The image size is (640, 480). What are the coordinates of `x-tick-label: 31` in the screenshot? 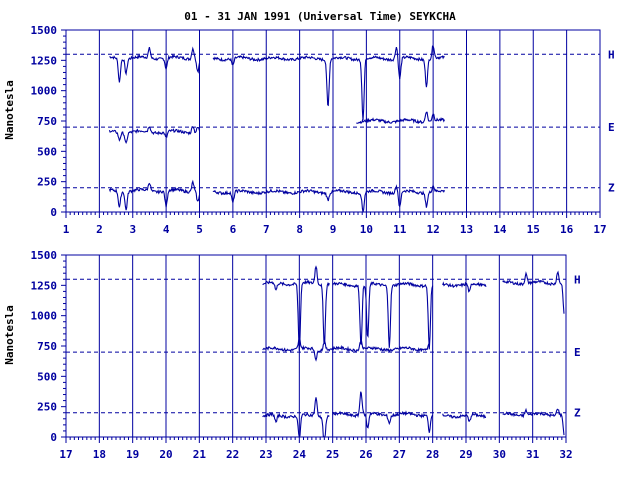 It's located at (533, 454).